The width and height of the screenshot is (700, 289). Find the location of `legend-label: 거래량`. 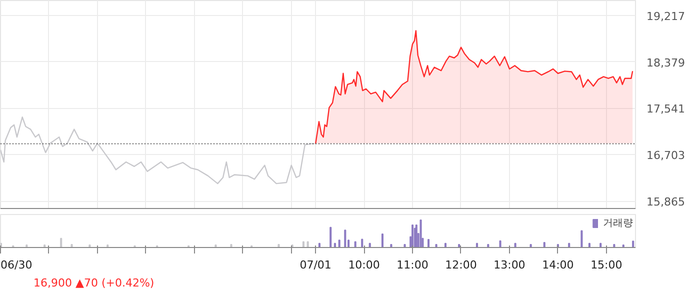

legend-label: 거래량 is located at coordinates (618, 223).